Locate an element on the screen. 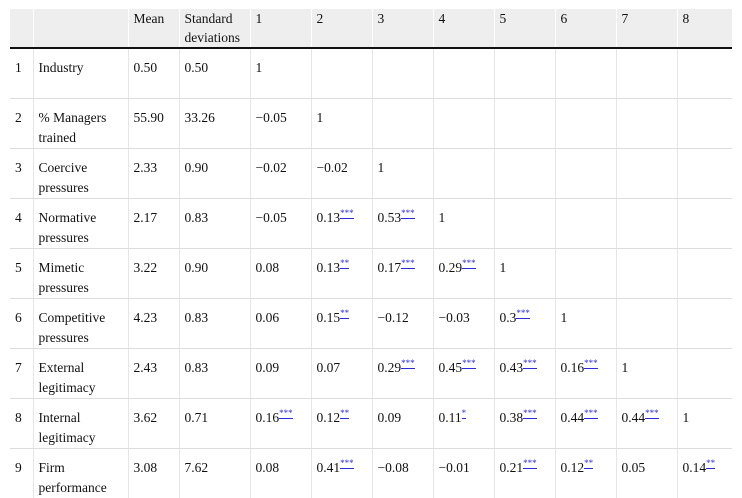  correlation-value: −0.03 is located at coordinates (454, 317).